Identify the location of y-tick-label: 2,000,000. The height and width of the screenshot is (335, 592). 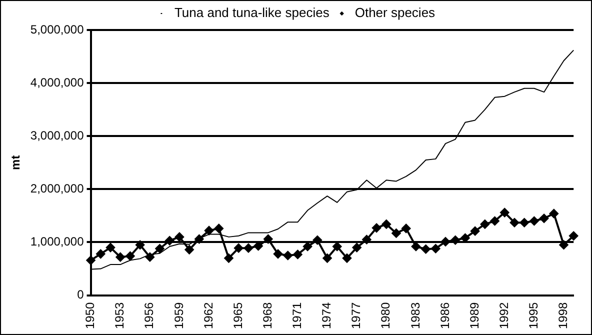
(57, 188).